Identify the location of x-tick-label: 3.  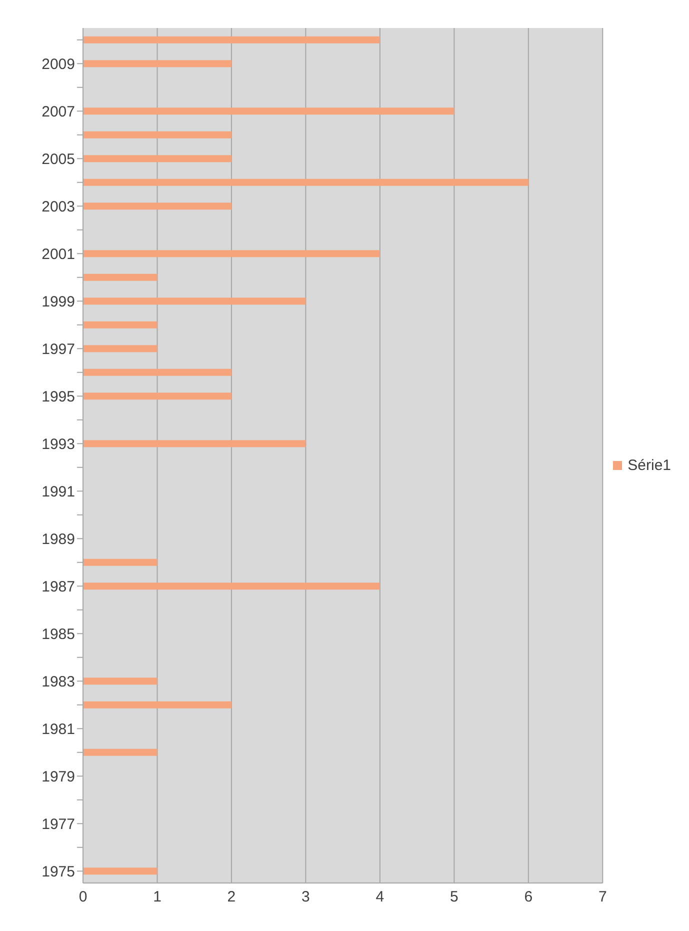
(306, 897).